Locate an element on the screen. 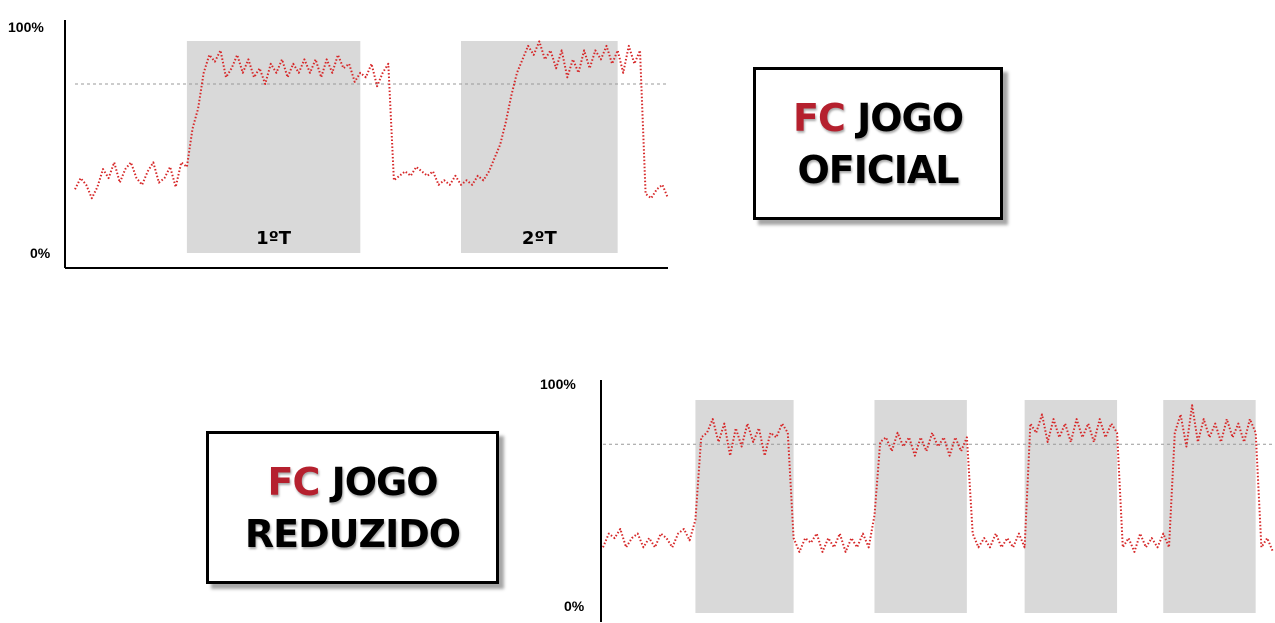 This screenshot has width=1275, height=623. label-box-official-line2: OFICIAL is located at coordinates (878, 169).